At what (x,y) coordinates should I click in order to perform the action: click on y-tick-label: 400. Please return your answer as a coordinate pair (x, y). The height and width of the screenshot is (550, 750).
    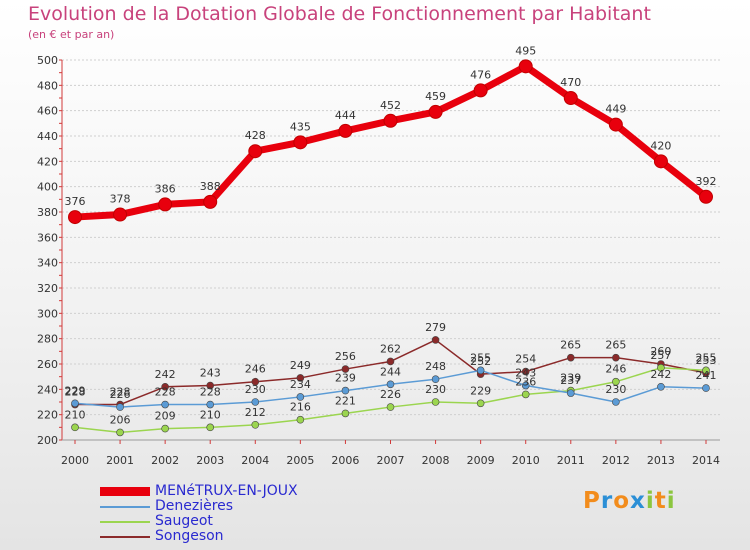
    Looking at the image, I should click on (47, 187).